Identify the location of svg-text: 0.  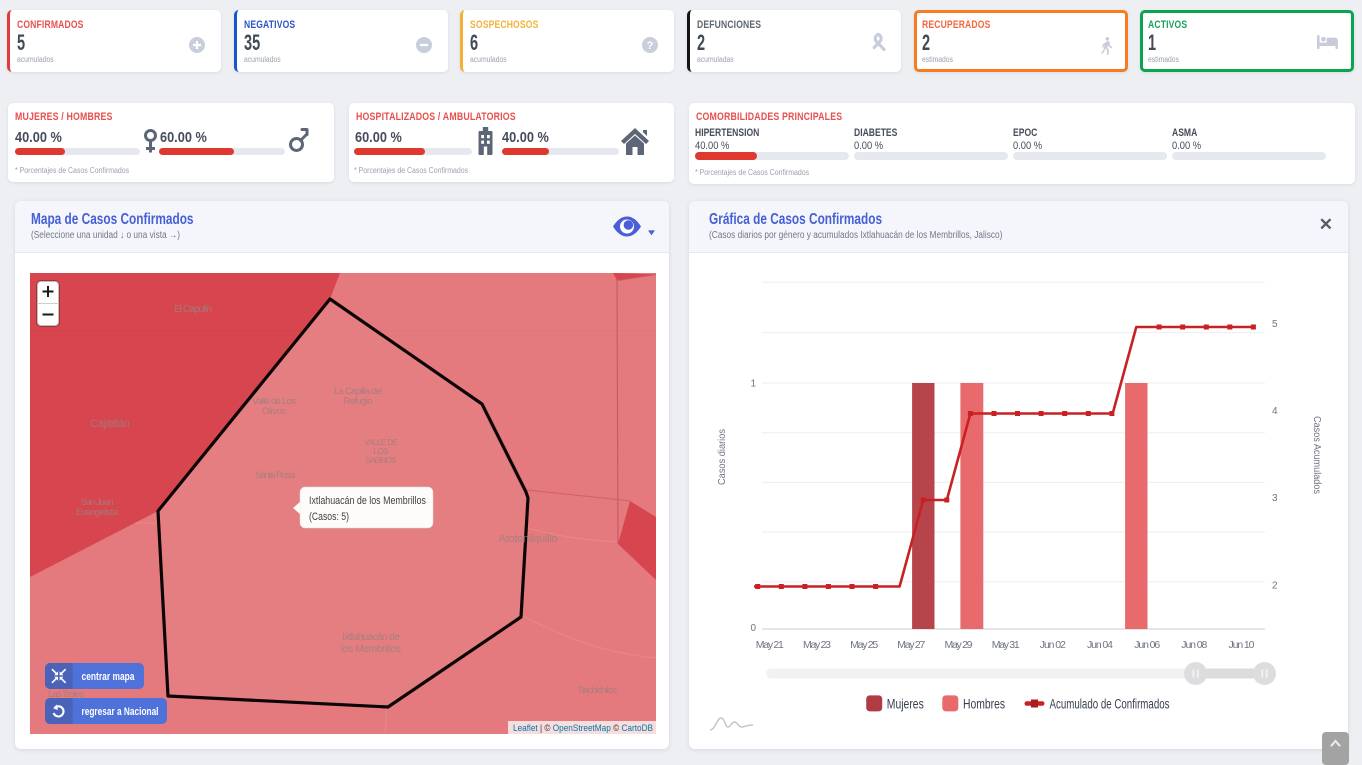
(753, 628).